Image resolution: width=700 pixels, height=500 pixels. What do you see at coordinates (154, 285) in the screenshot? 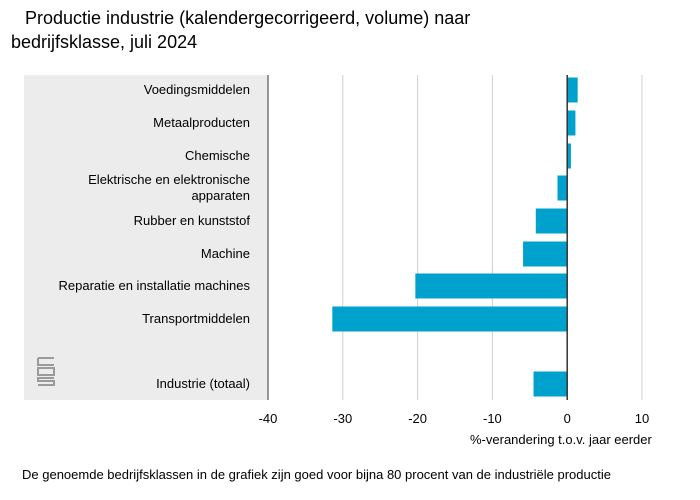
I see `category-label-line: Reparatie en installatie machines` at bounding box center [154, 285].